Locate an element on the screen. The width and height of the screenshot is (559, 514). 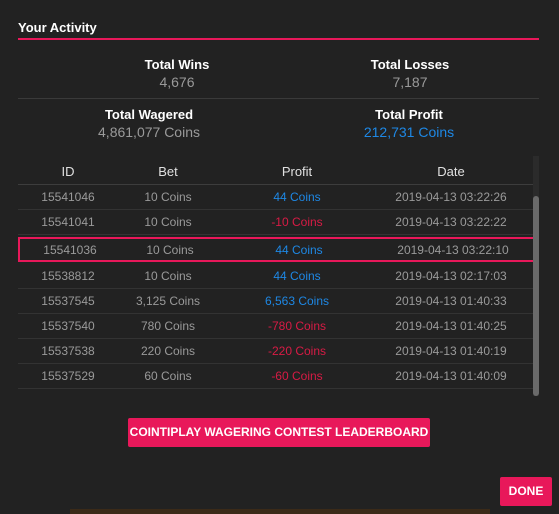
row-bet: 3,125 Coins is located at coordinates (168, 301).